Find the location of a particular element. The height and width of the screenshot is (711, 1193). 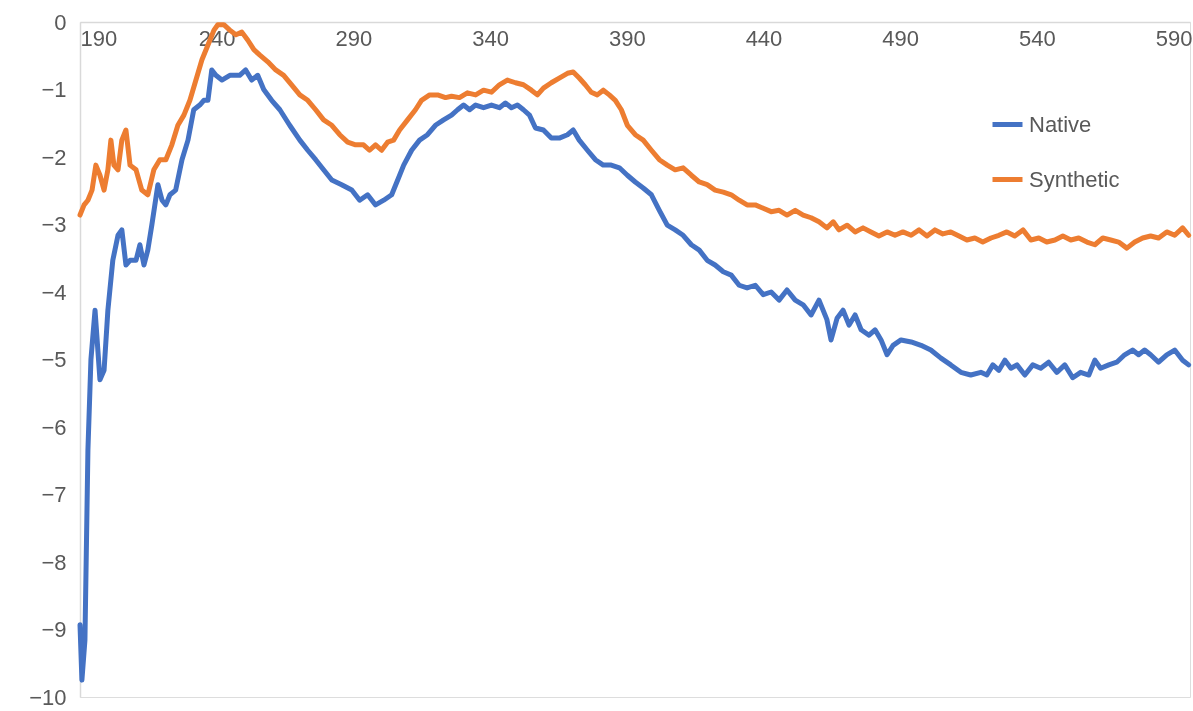

x-tick-label: 340 is located at coordinates (490, 38).